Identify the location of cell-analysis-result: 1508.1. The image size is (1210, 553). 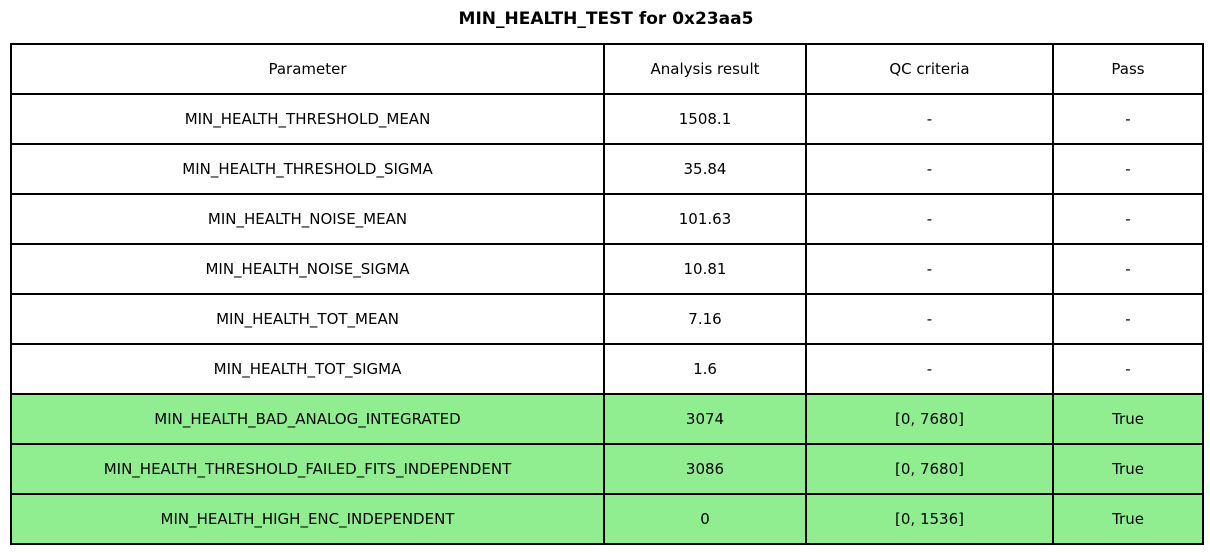
(705, 119).